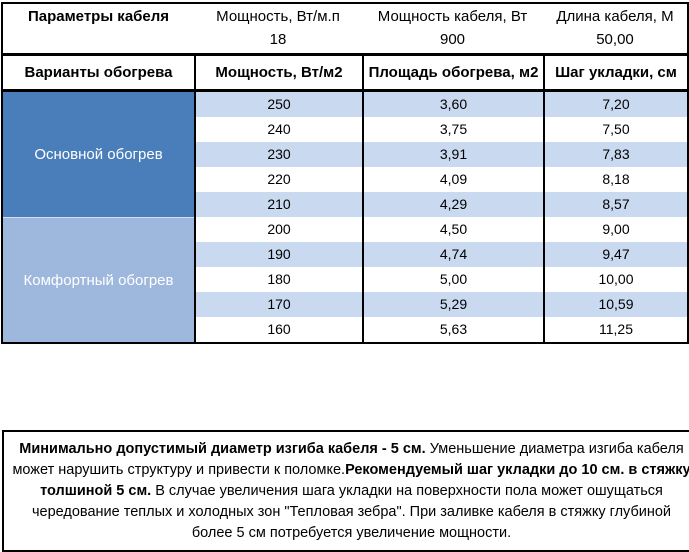 This screenshot has width=689, height=552. Describe the element at coordinates (452, 129) in the screenshot. I see `data-cell: 3,75` at that location.